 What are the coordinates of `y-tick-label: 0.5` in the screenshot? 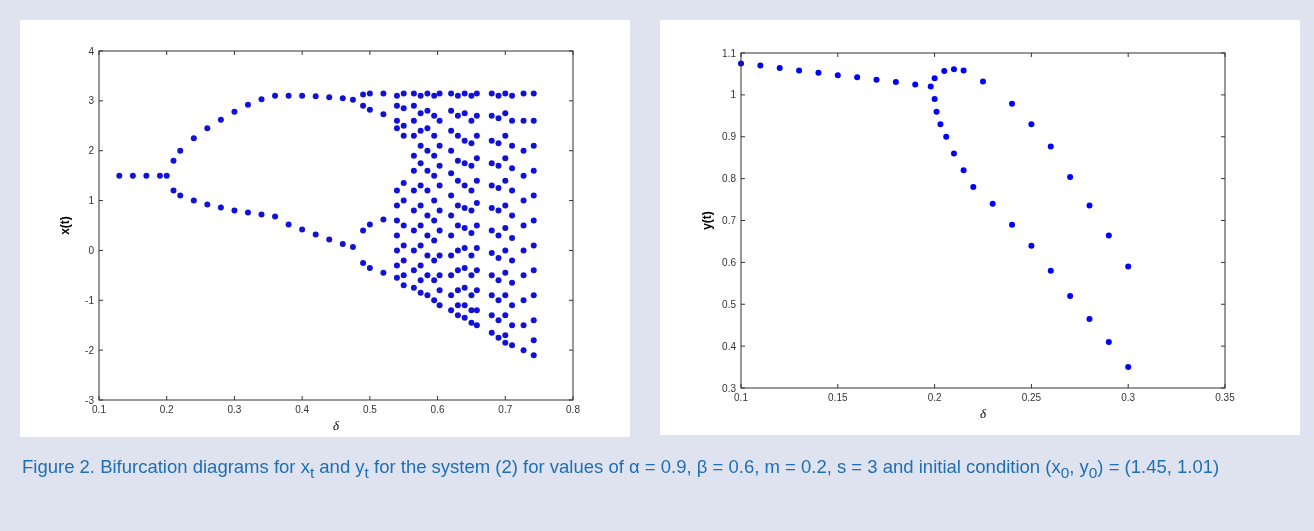 It's located at (729, 304).